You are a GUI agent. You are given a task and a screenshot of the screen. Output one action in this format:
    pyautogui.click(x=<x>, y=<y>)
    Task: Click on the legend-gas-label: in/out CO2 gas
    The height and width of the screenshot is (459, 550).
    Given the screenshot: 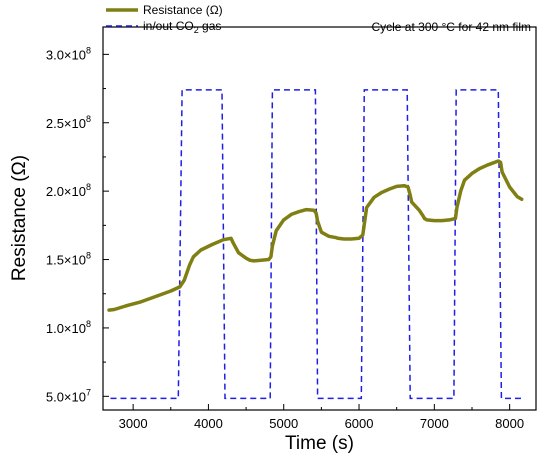 What is the action you would take?
    pyautogui.click(x=182, y=27)
    